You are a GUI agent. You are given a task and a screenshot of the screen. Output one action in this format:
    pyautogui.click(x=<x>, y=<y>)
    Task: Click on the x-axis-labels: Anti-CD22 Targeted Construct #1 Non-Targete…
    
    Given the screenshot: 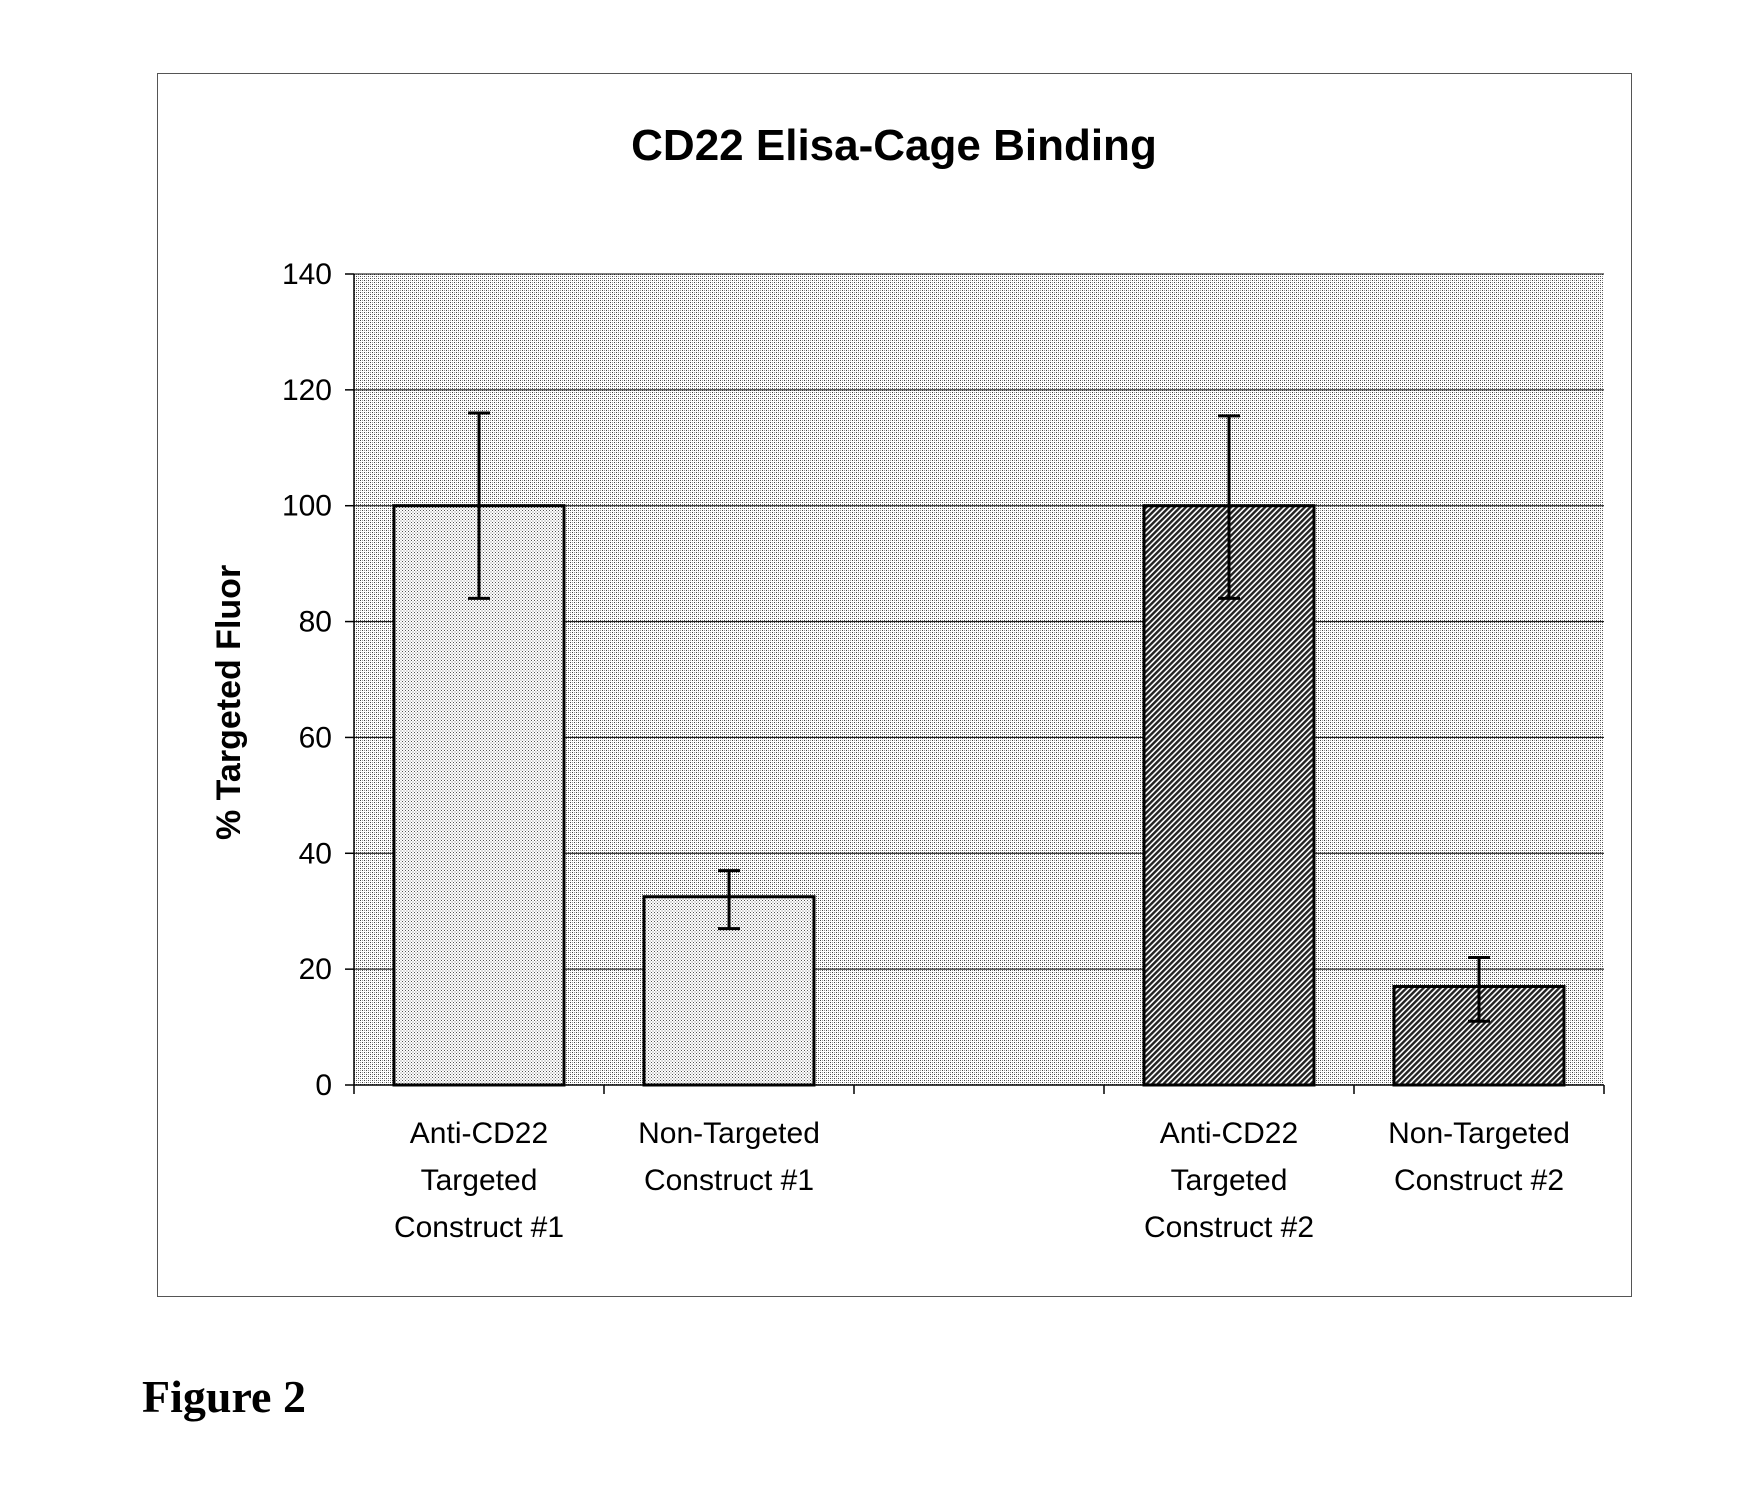 What is the action you would take?
    pyautogui.click(x=982, y=1180)
    